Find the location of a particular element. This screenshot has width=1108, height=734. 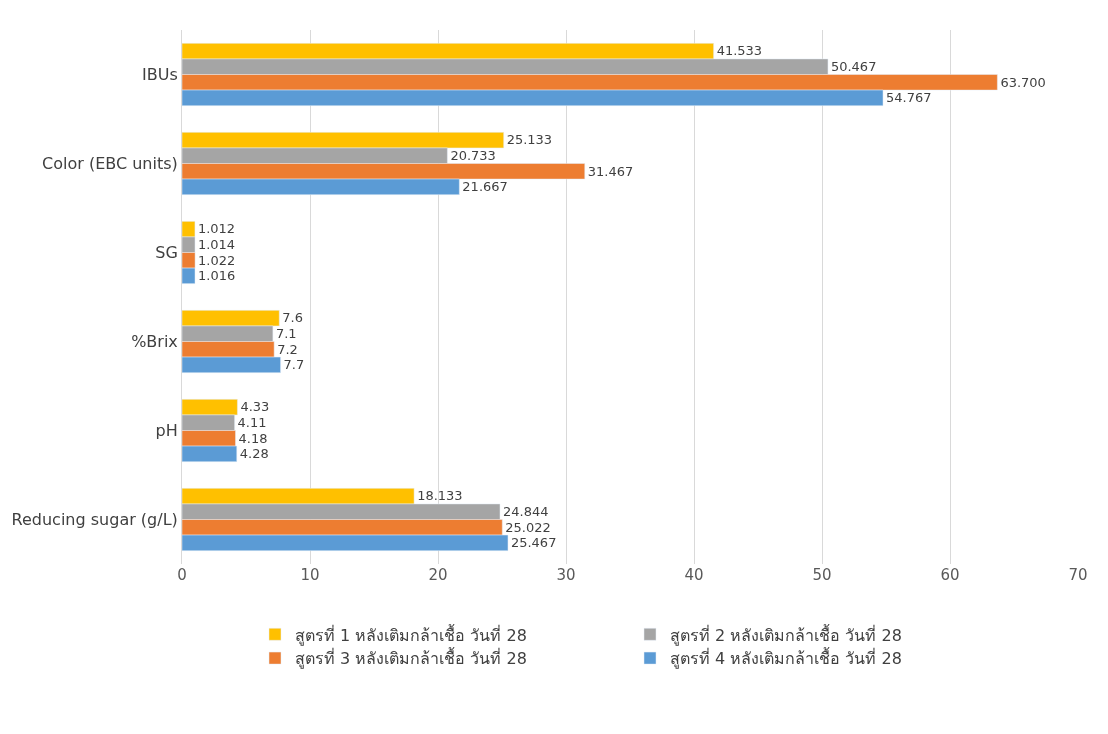

x-tick-label: 20 is located at coordinates (438, 575).